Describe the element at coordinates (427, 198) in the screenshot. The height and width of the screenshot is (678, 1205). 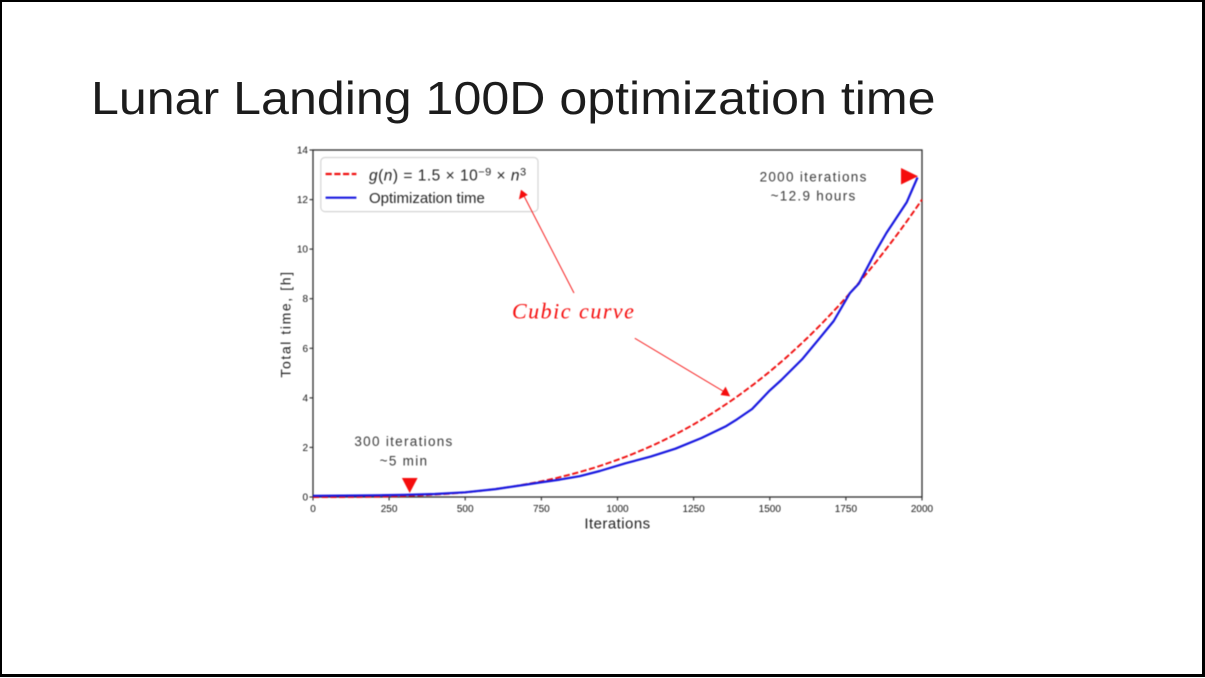
I see `svg-text: Optimization time` at that location.